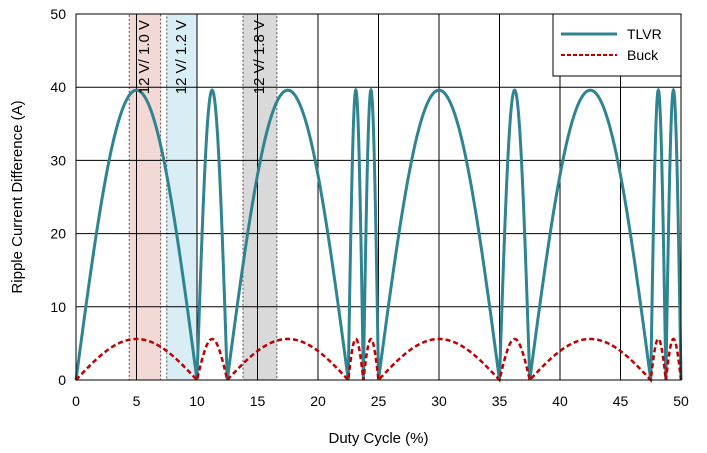  What do you see at coordinates (643, 55) in the screenshot?
I see `legend-label-buck: Buck` at bounding box center [643, 55].